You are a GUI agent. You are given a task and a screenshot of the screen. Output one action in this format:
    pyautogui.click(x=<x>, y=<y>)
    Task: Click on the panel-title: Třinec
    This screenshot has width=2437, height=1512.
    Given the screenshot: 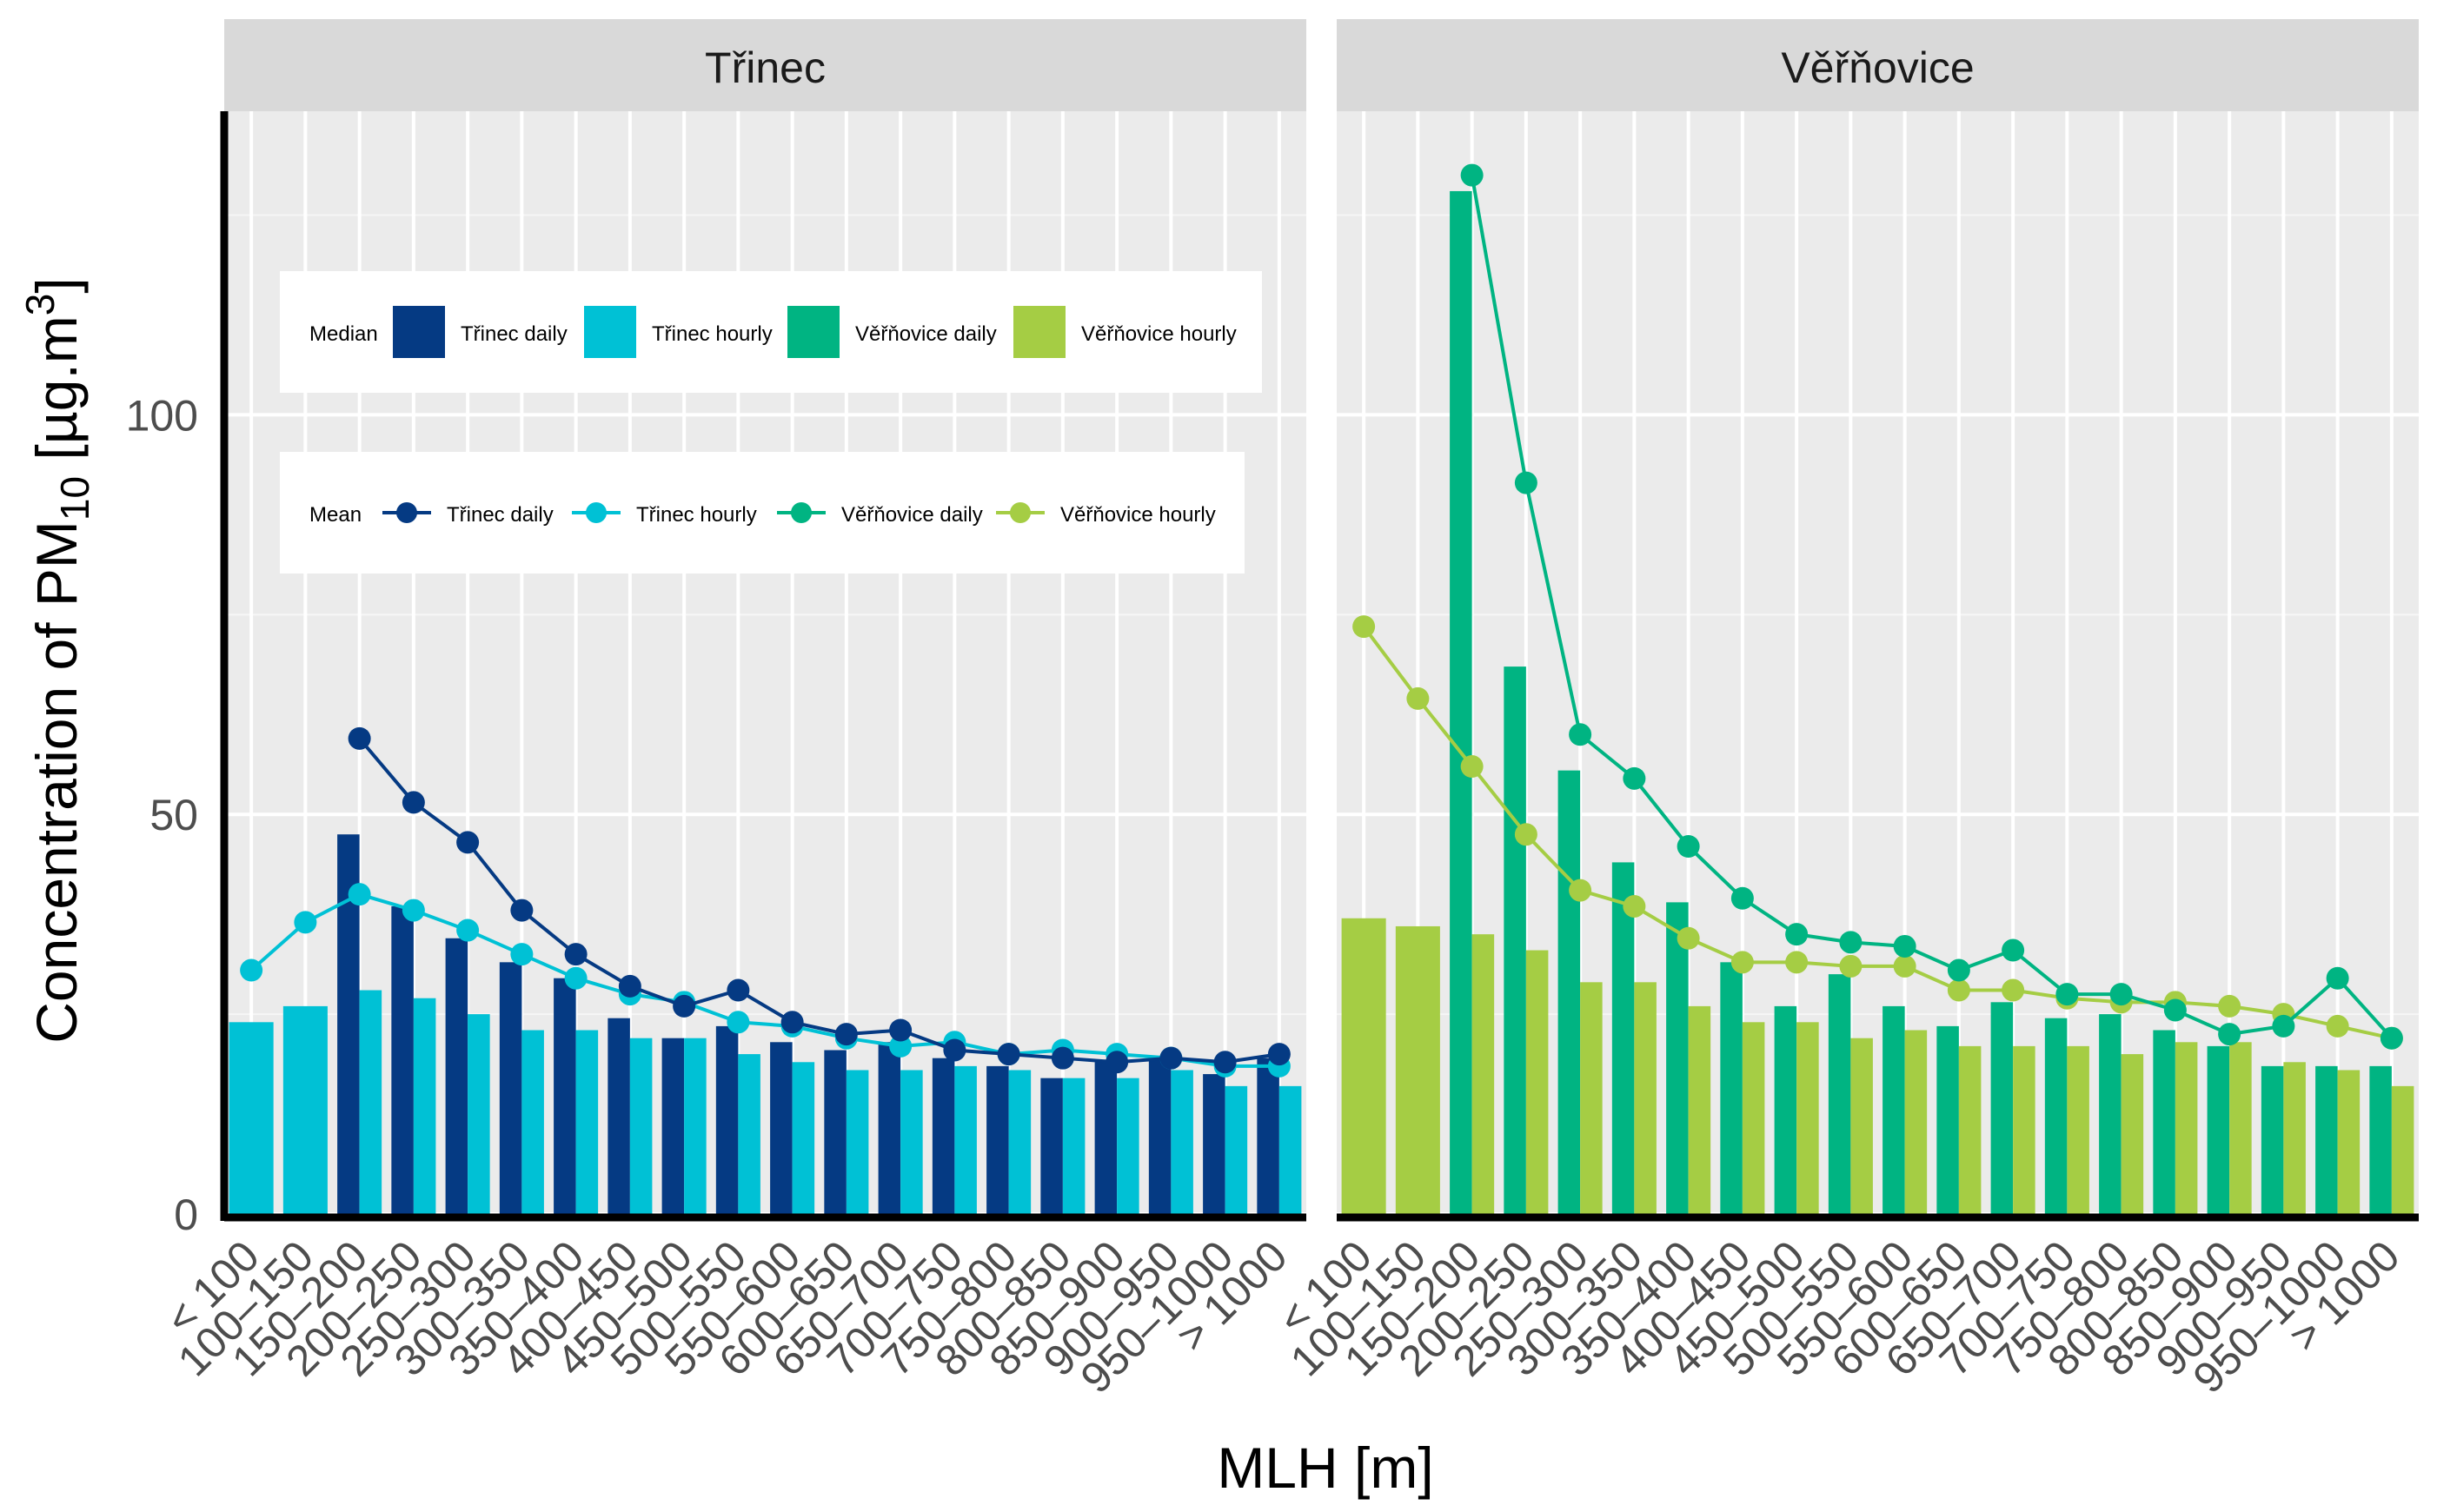 What is the action you would take?
    pyautogui.click(x=765, y=67)
    